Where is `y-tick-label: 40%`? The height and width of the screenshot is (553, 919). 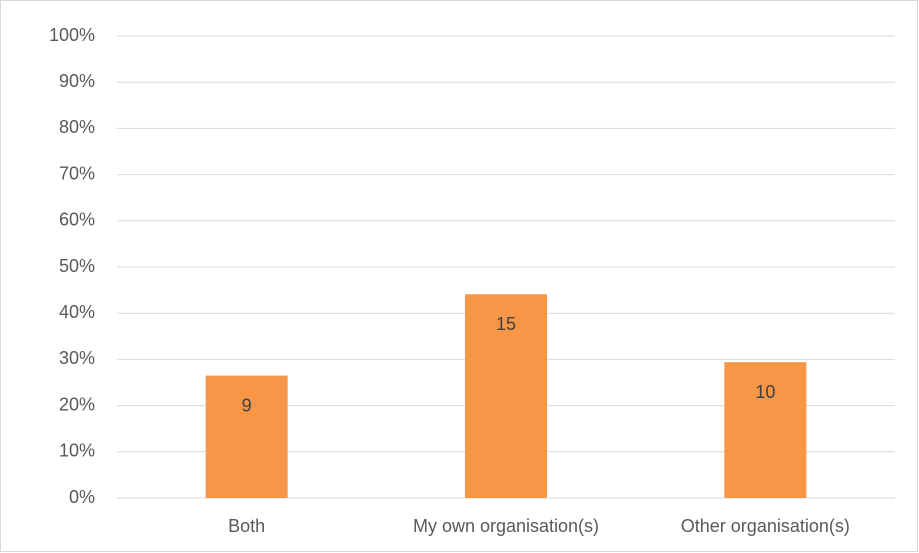 y-tick-label: 40% is located at coordinates (77, 312).